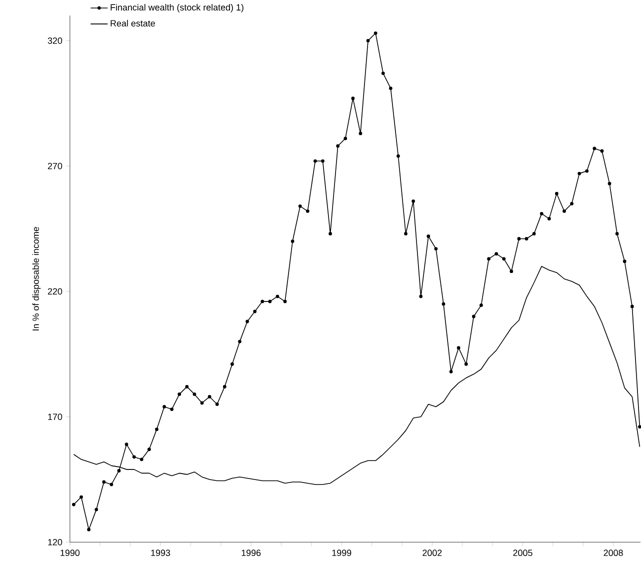 The height and width of the screenshot is (574, 641). What do you see at coordinates (432, 553) in the screenshot?
I see `x-tick-label: 2002` at bounding box center [432, 553].